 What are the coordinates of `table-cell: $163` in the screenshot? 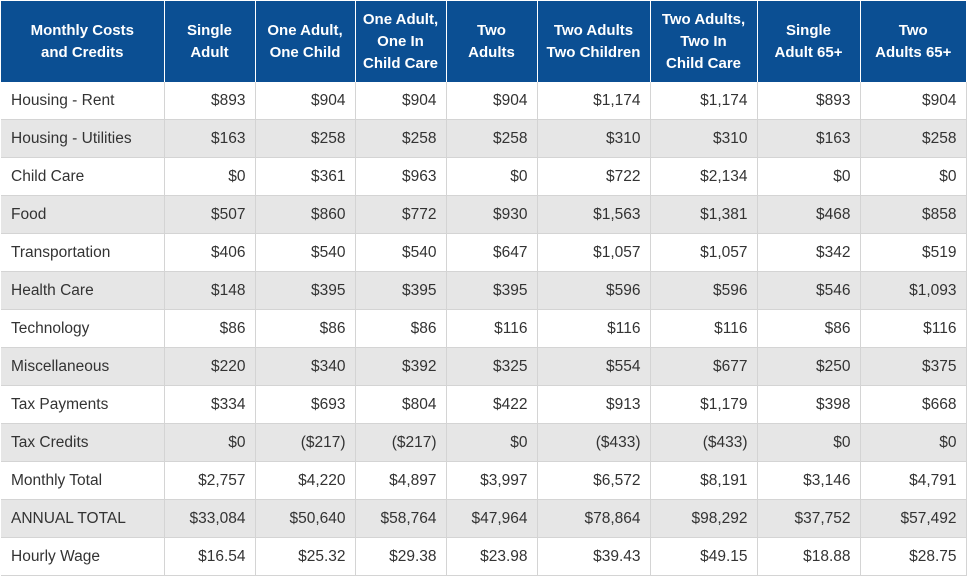 It's located at (809, 138).